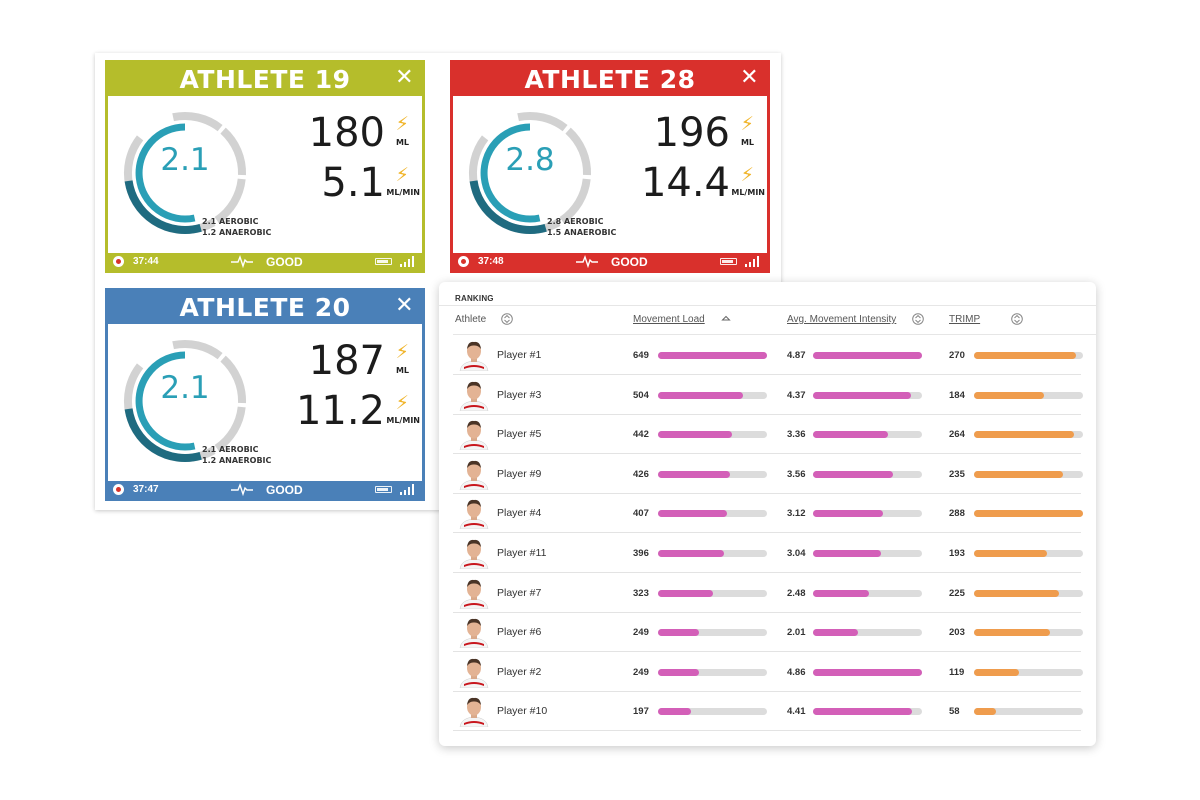  I want to click on movement-intensity-unit: ML/MIN, so click(748, 192).